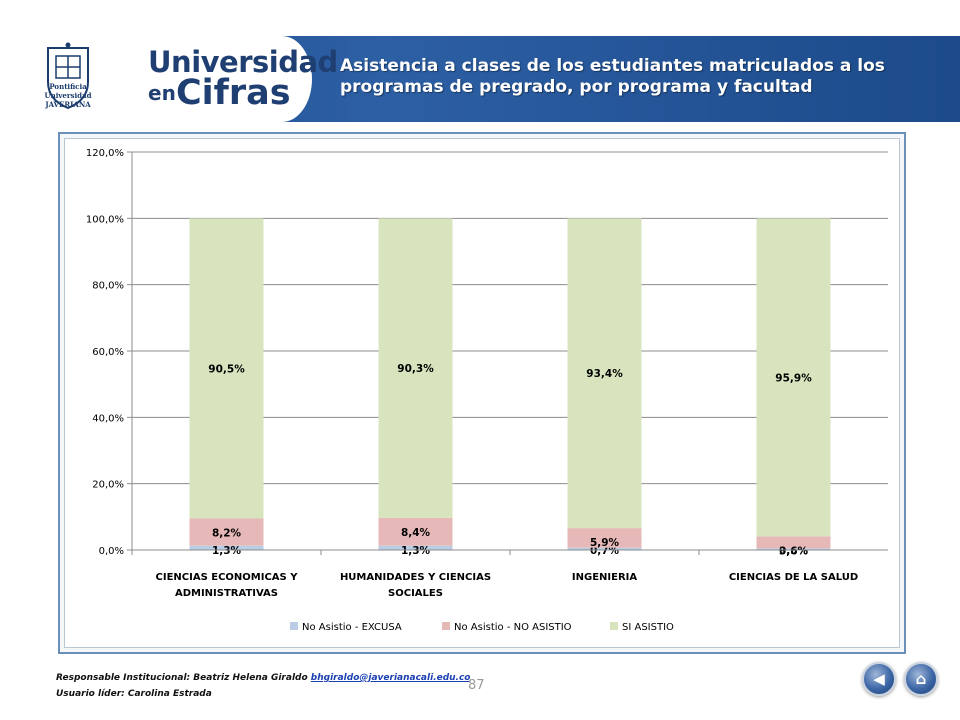  I want to click on university-crest-icon, so click(68, 76).